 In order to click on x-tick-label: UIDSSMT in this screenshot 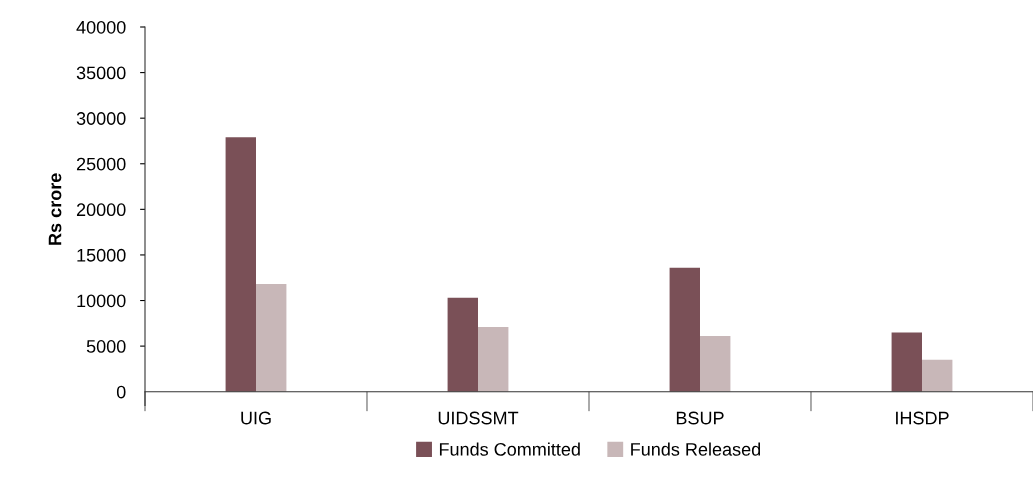, I will do `click(478, 418)`.